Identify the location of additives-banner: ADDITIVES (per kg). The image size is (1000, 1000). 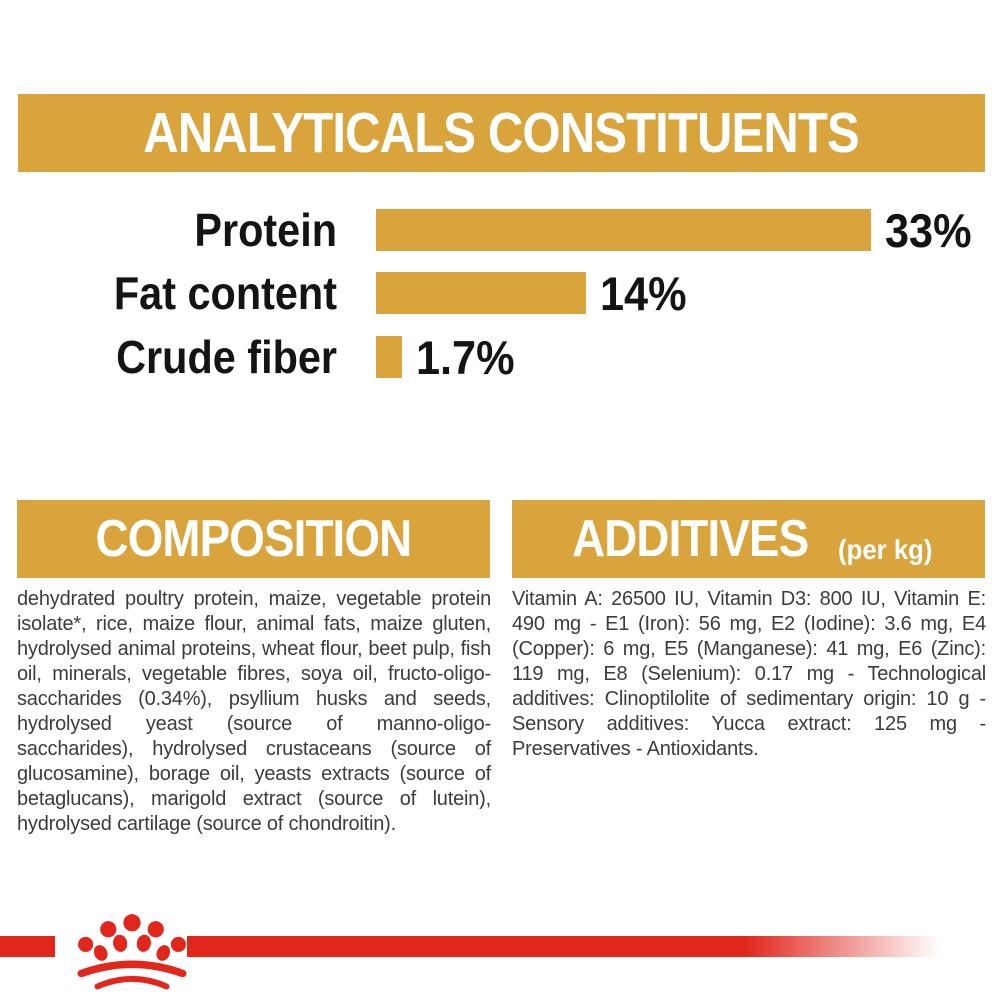
(748, 539).